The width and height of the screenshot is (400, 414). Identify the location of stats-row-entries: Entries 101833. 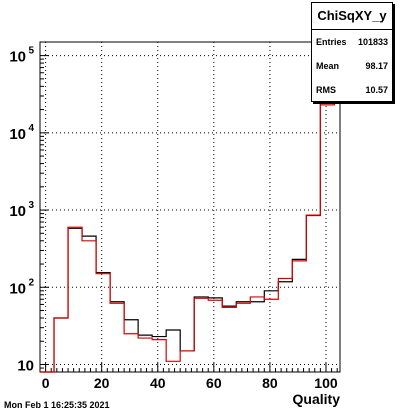
(352, 42).